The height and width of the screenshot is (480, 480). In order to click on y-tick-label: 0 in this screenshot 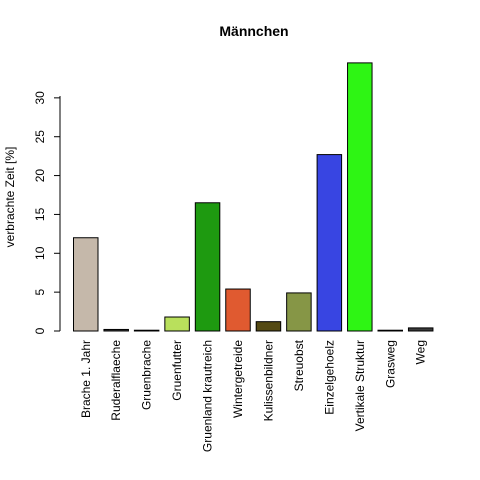, I will do `click(40, 330)`.